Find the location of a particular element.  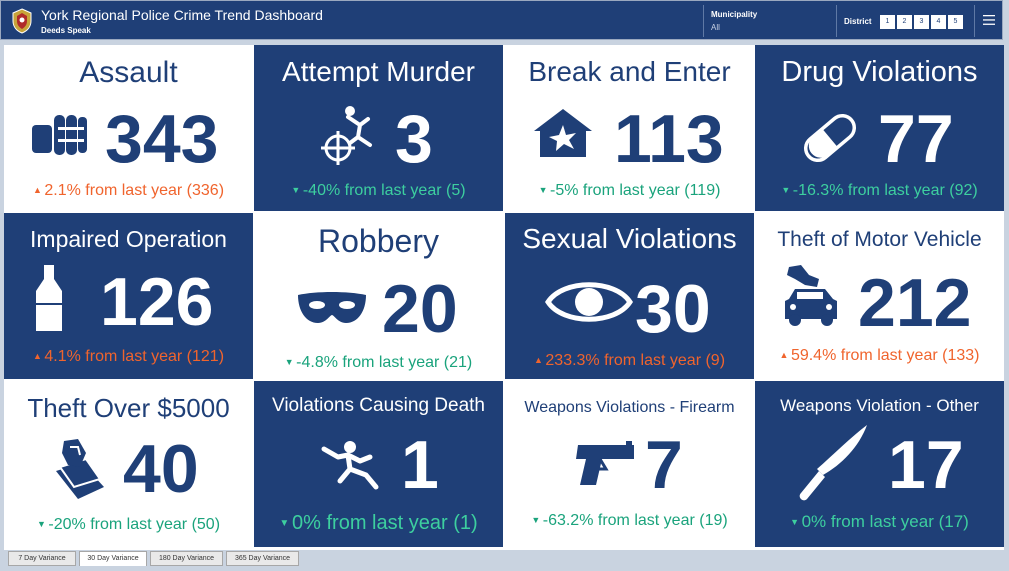

bottle-icon is located at coordinates (49, 298).